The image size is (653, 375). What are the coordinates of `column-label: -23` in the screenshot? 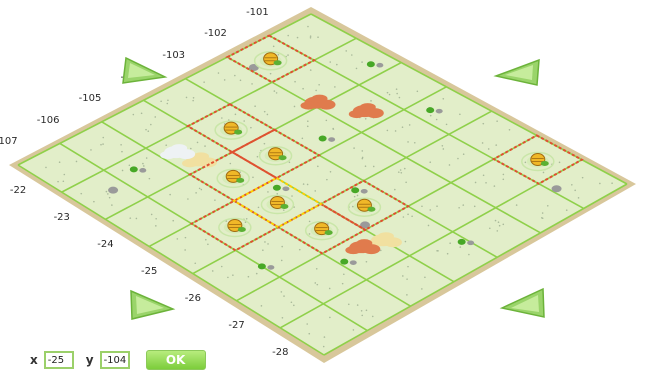 It's located at (61, 217).